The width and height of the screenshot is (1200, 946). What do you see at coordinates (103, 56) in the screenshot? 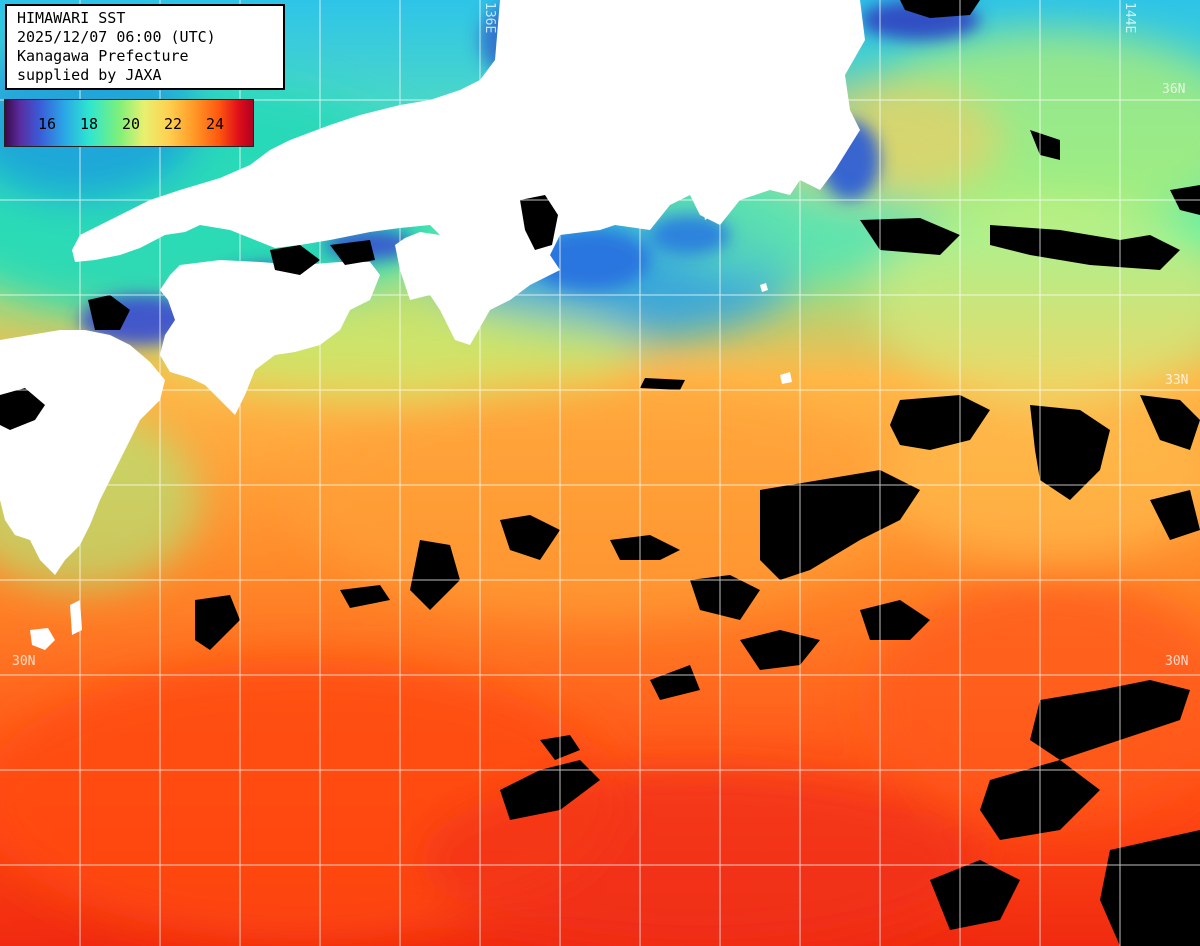
I see `publisher: Kanagawa Prefecture` at bounding box center [103, 56].